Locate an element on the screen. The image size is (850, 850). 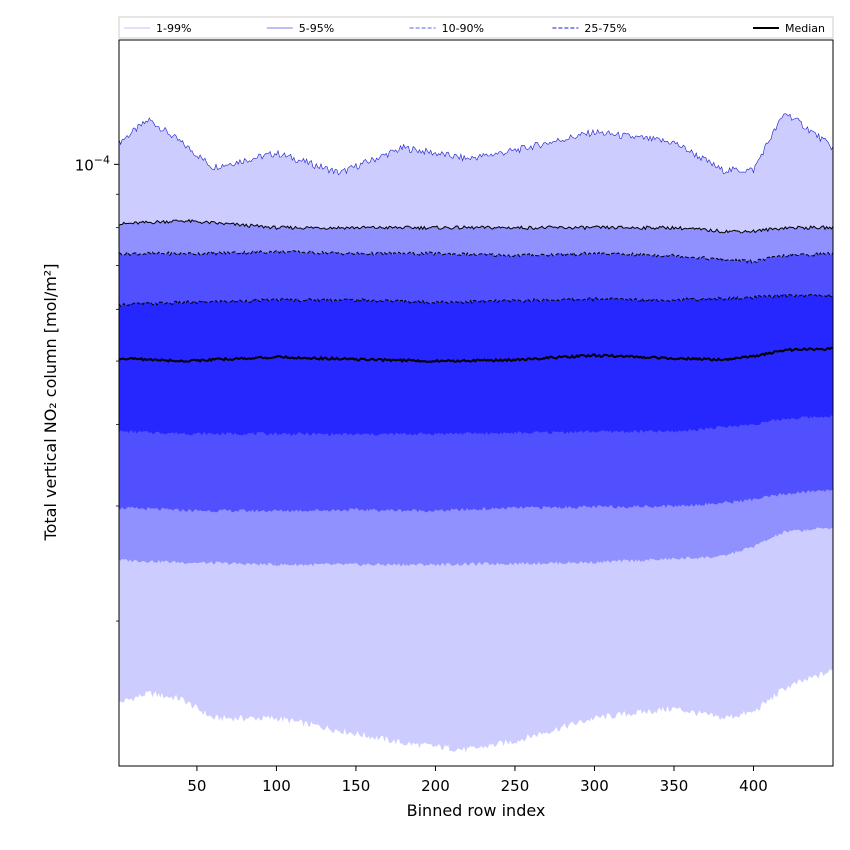
x-axis-label: Binned row index is located at coordinates (476, 810).